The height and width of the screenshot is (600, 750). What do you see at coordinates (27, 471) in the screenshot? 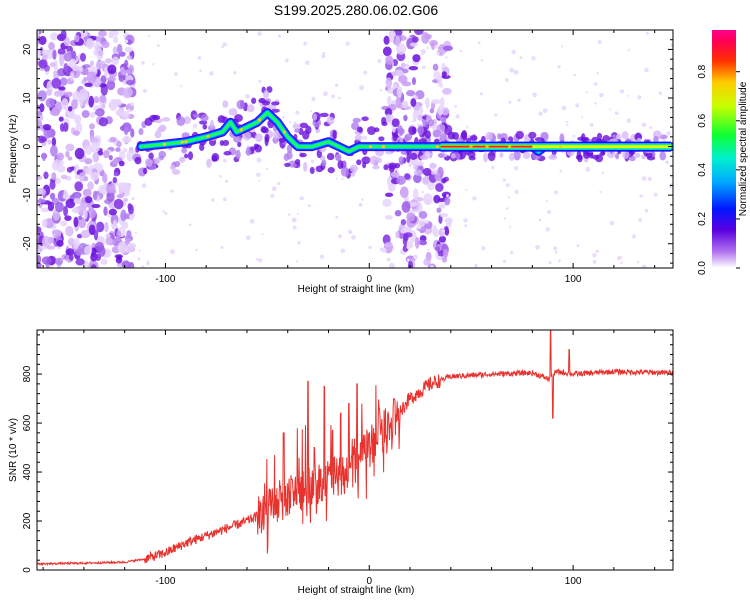
I see `y-tick-label: 400` at bounding box center [27, 471].